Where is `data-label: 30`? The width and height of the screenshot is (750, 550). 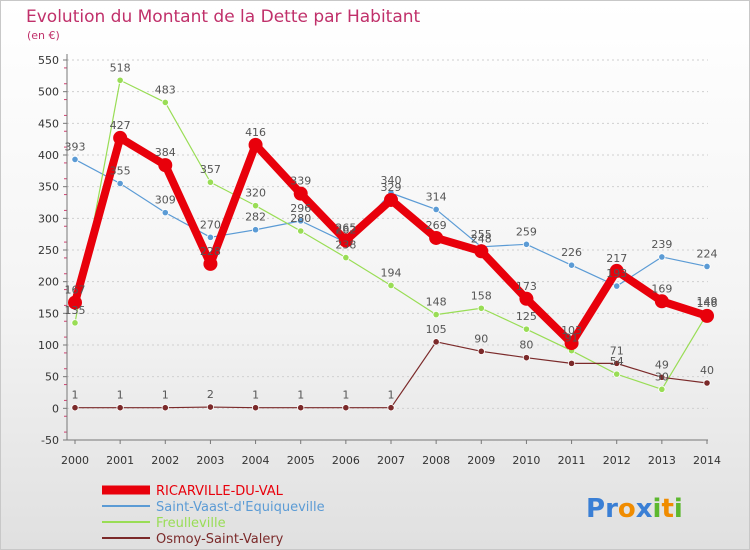
data-label: 30 is located at coordinates (662, 376).